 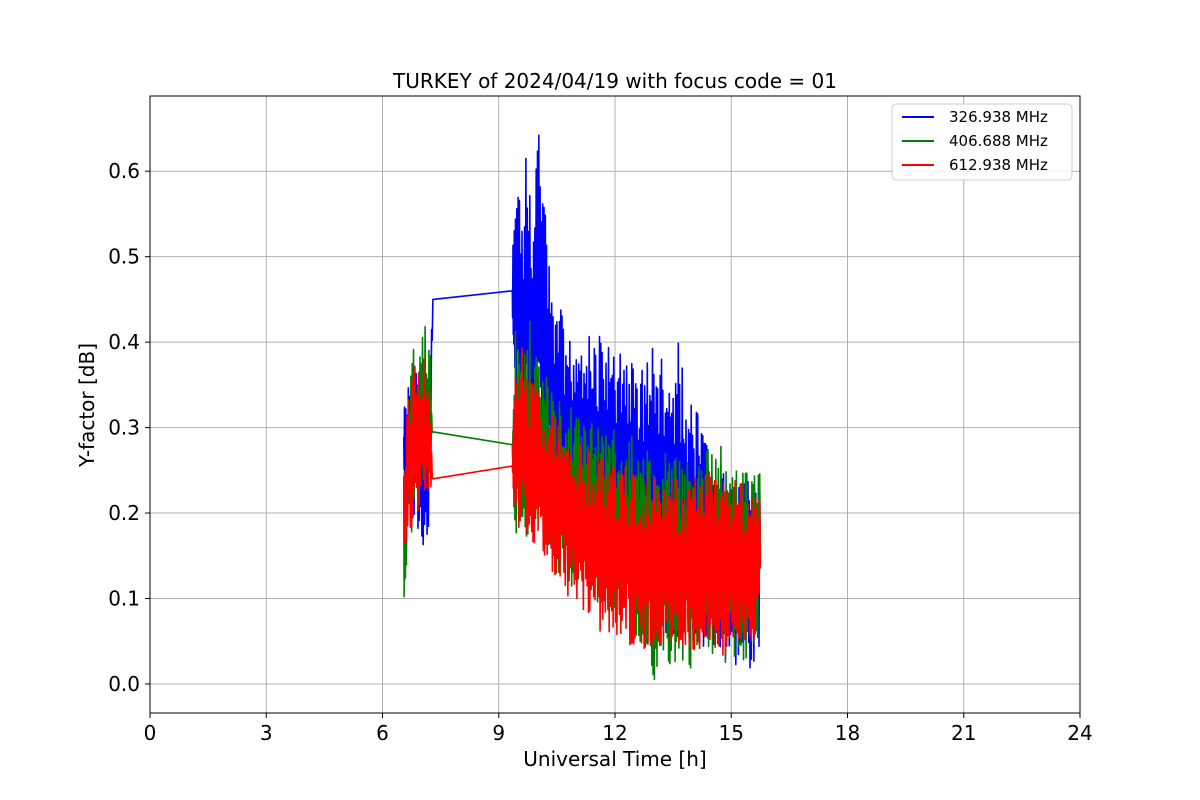 I want to click on y-axis-label: Y-factor [dB], so click(x=87, y=405).